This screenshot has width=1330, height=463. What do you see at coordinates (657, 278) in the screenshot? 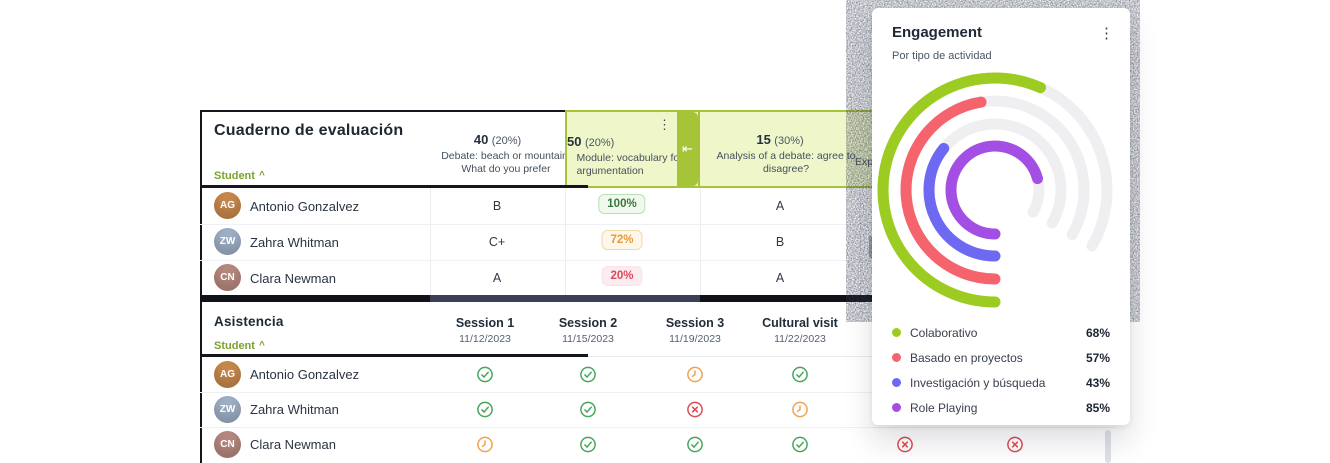
I see `gradebook-row: CN Clara Newman A 20% A` at bounding box center [657, 278].